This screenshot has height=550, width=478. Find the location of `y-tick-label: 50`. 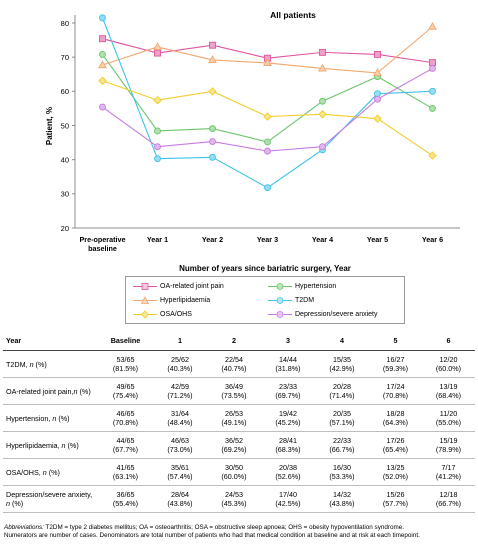

y-tick-label: 50 is located at coordinates (65, 125).